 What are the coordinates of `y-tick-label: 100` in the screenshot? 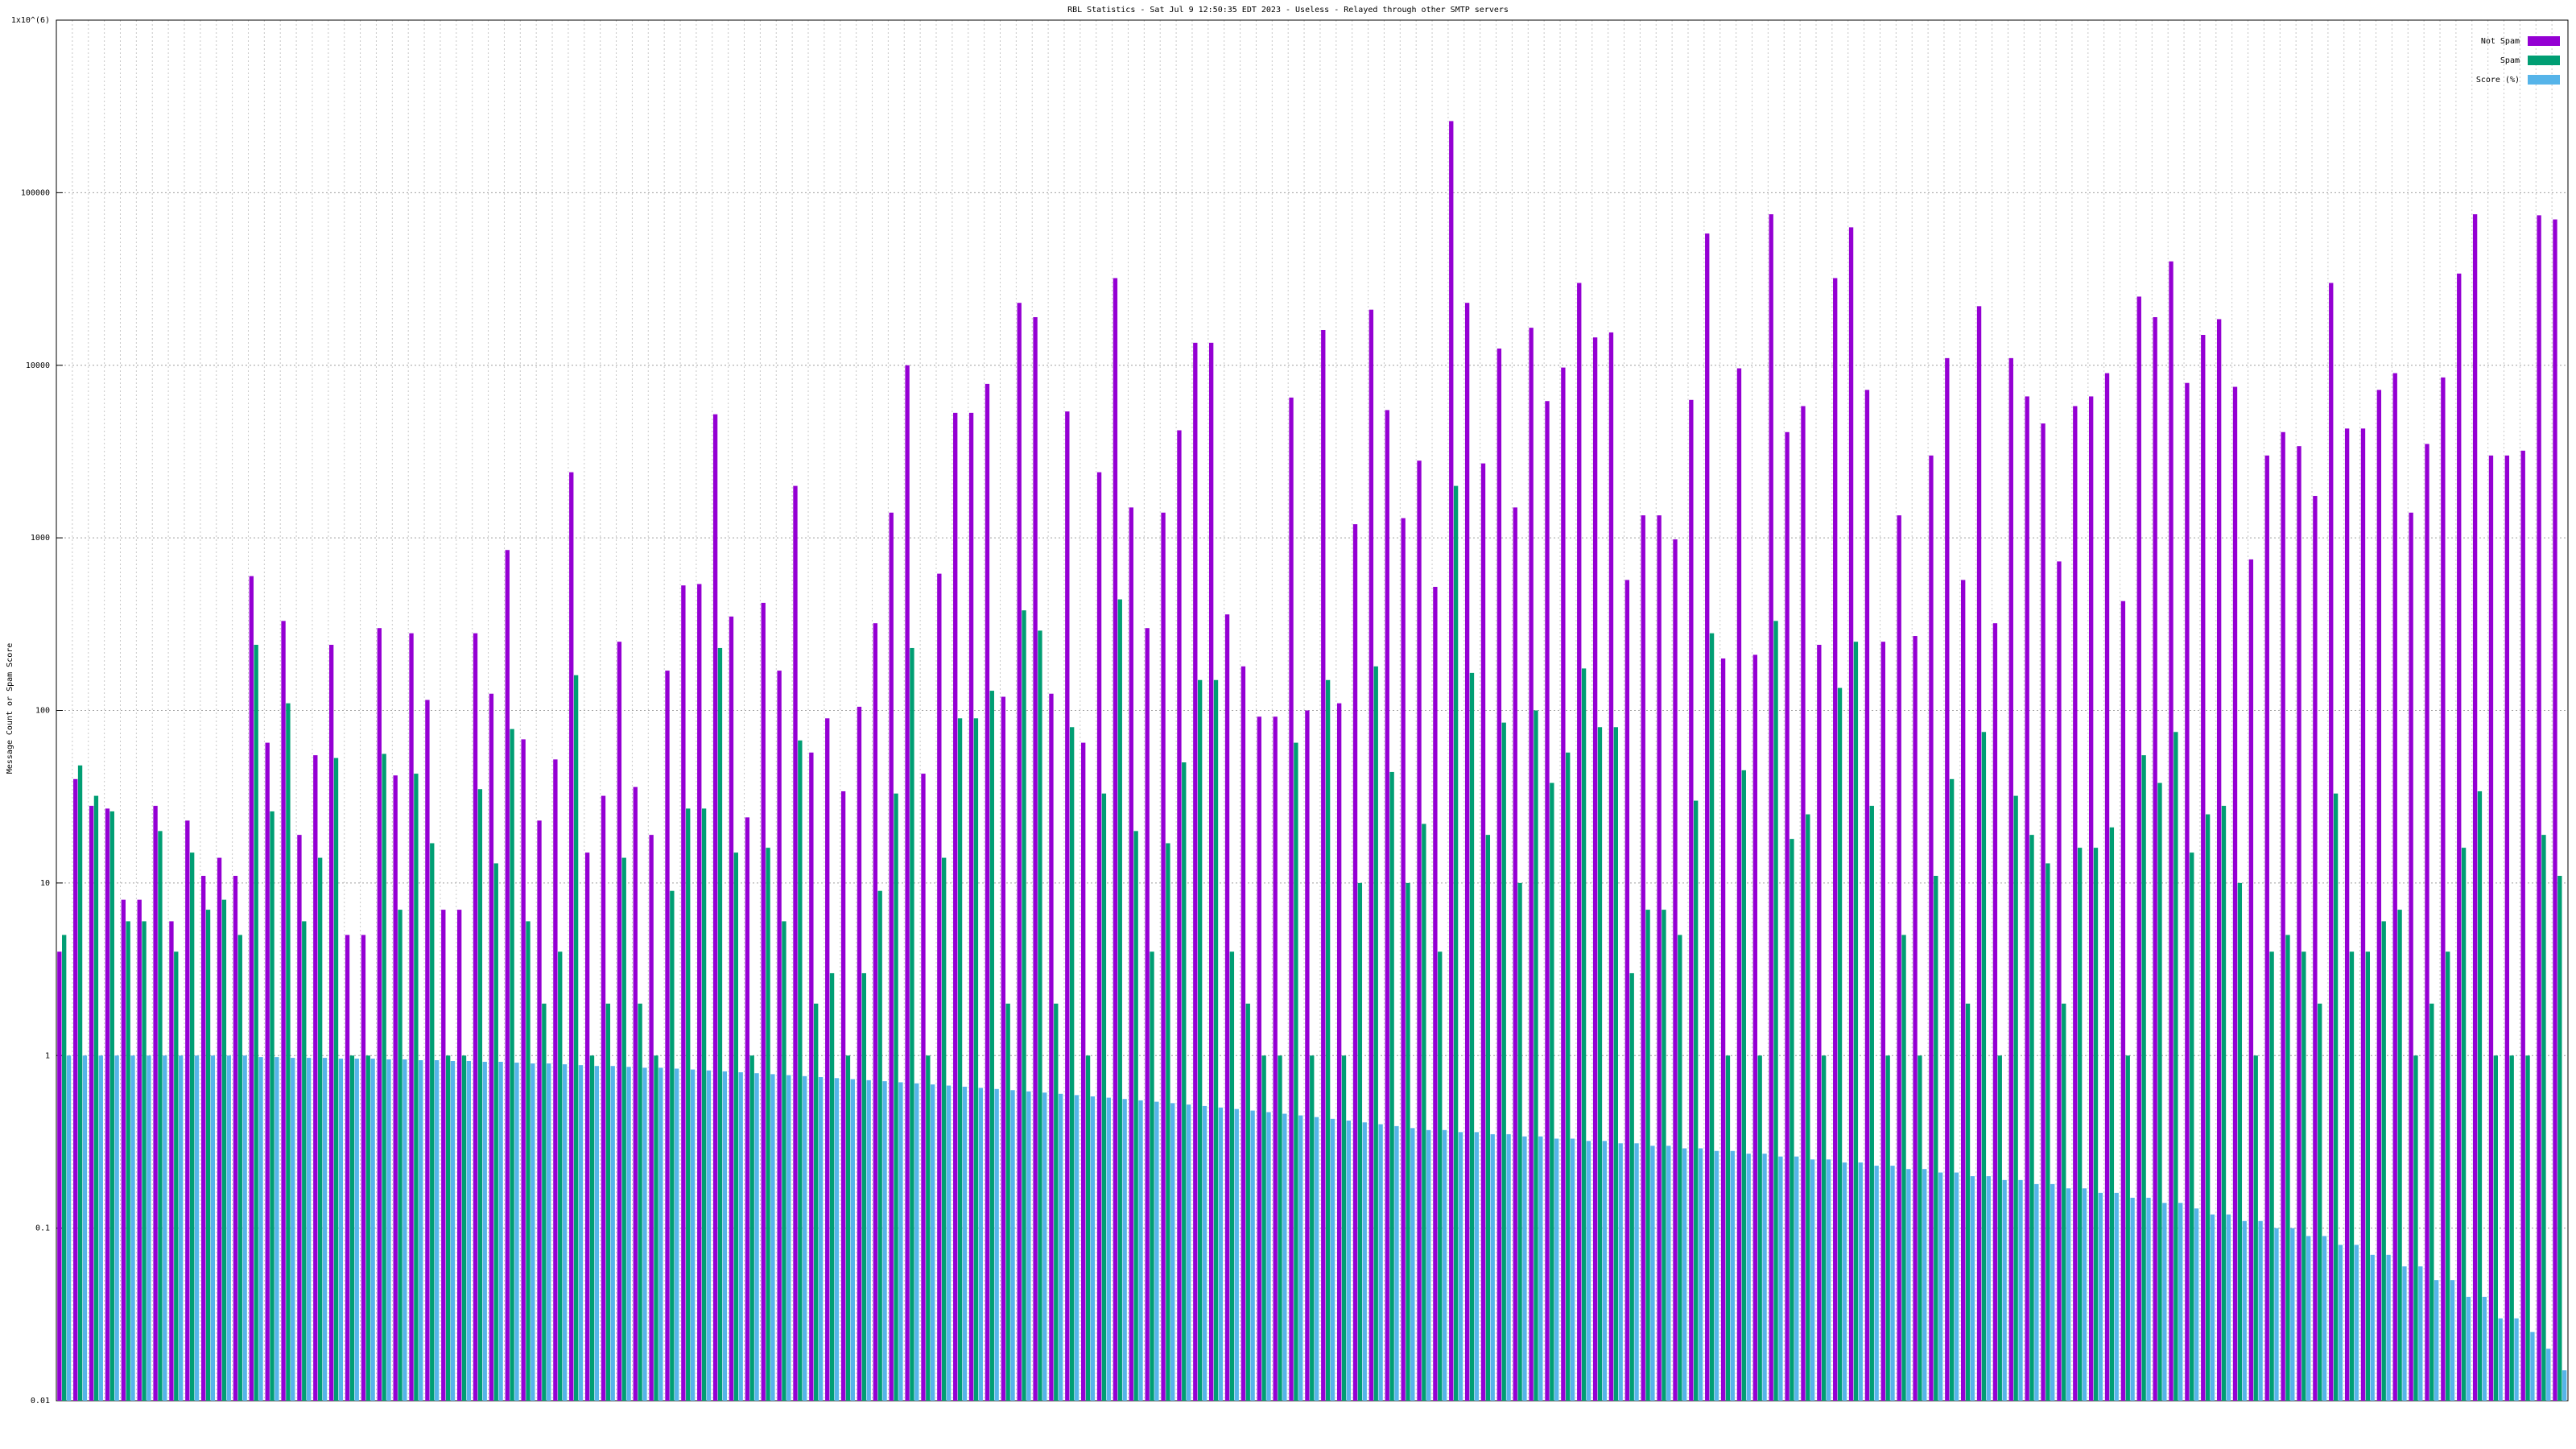 It's located at (42, 711).